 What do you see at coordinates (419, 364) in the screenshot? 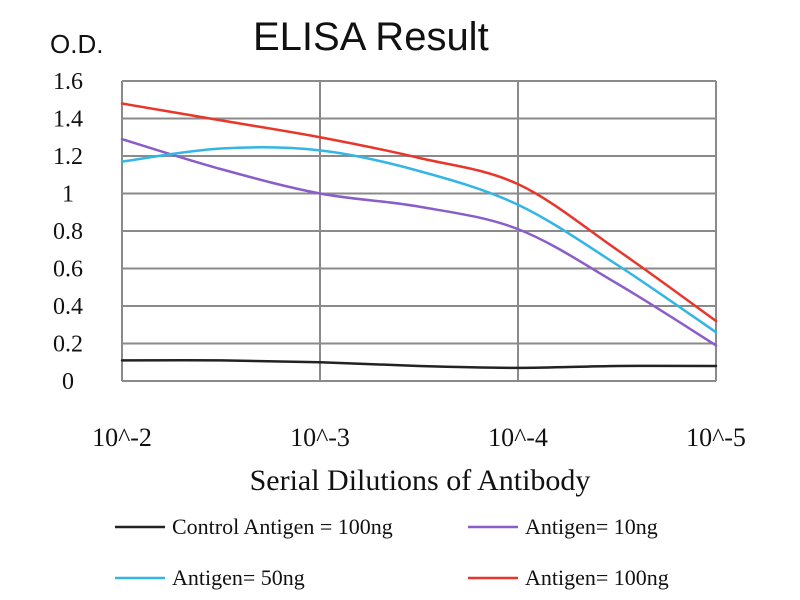
I see `series-line` at bounding box center [419, 364].